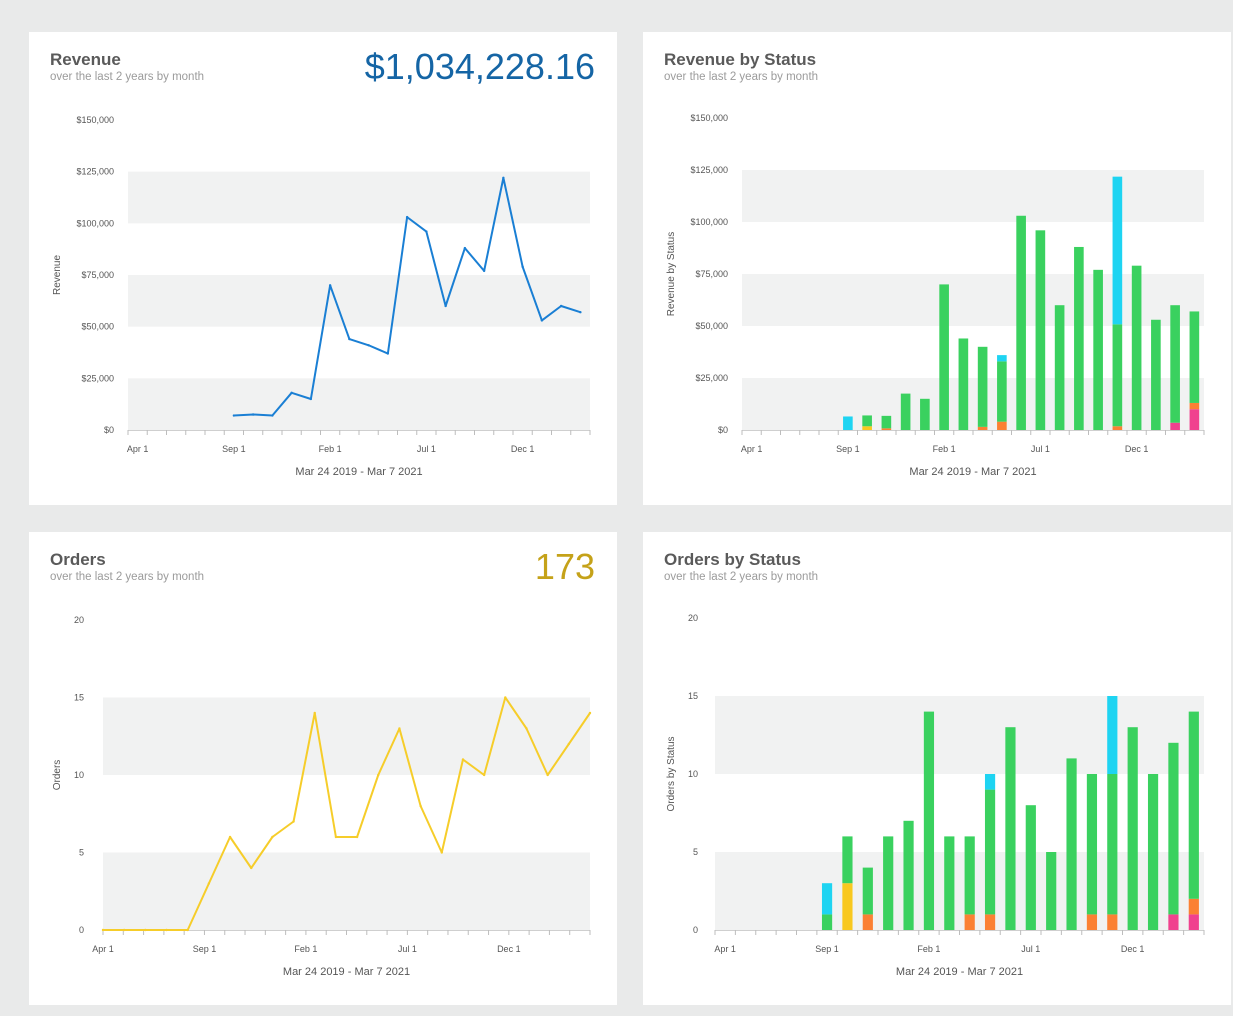 The height and width of the screenshot is (1016, 1233). I want to click on series-line, so click(347, 813).